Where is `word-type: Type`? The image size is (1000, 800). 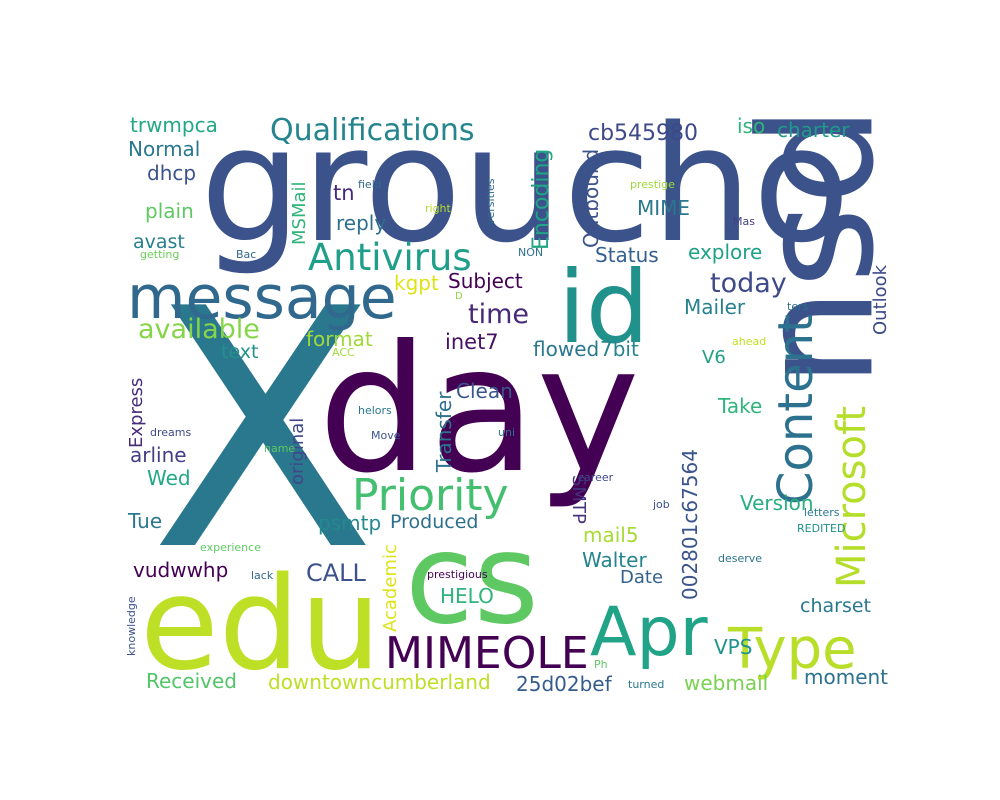 word-type: Type is located at coordinates (792, 649).